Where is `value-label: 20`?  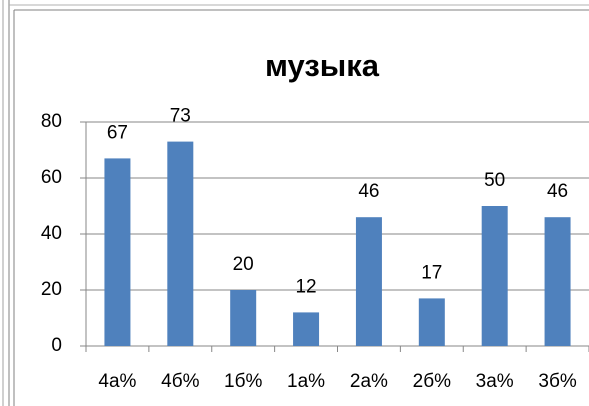 value-label: 20 is located at coordinates (243, 264).